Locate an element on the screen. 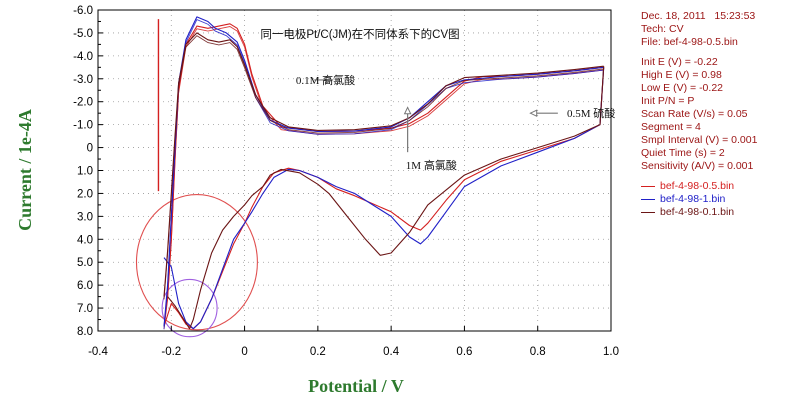  annotations: 0.1M 高氯酸 0.5M 硫酸 1M 高氯酸 is located at coordinates (455, 122).